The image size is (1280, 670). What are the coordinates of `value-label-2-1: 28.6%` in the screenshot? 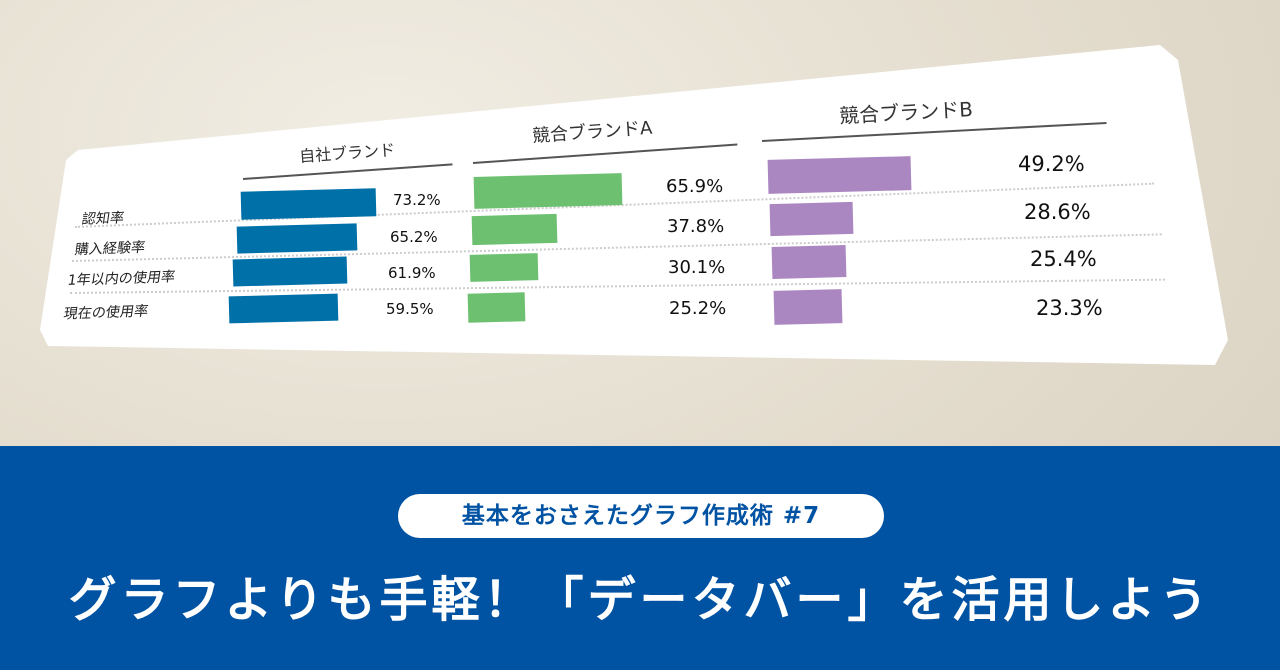 It's located at (1057, 212).